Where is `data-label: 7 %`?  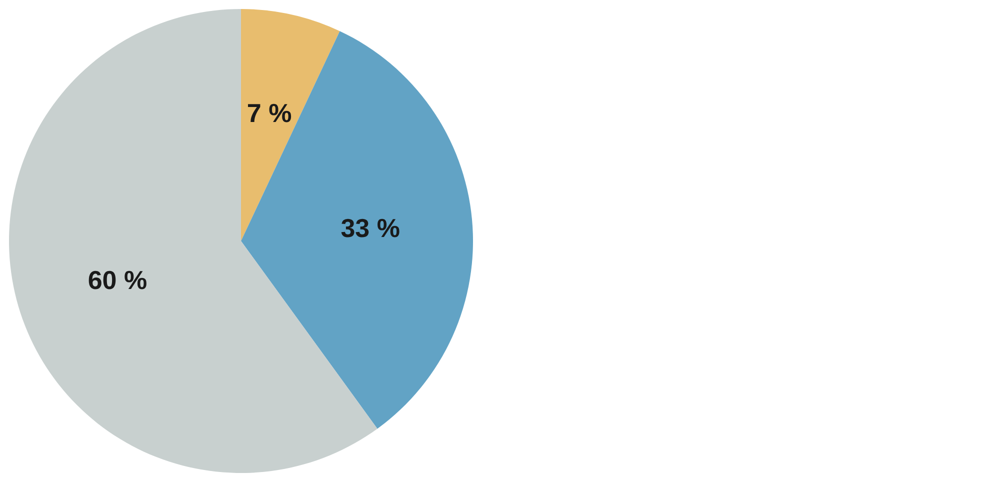 data-label: 7 % is located at coordinates (269, 113).